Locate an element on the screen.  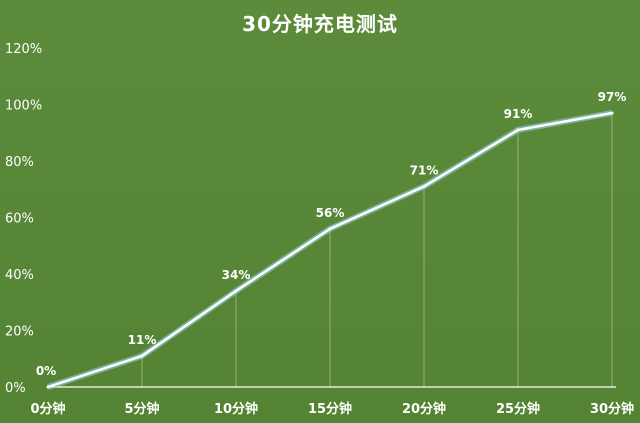
x-tick-label: 25分钟 is located at coordinates (518, 409).